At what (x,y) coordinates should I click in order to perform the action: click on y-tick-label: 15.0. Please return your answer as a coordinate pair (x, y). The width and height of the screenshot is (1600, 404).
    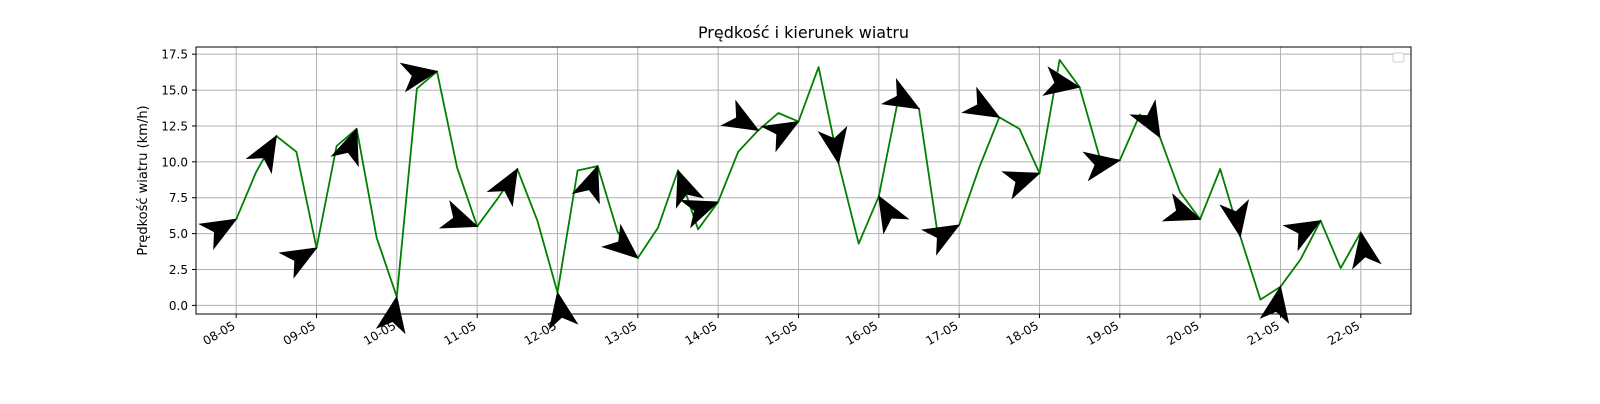
    Looking at the image, I should click on (174, 91).